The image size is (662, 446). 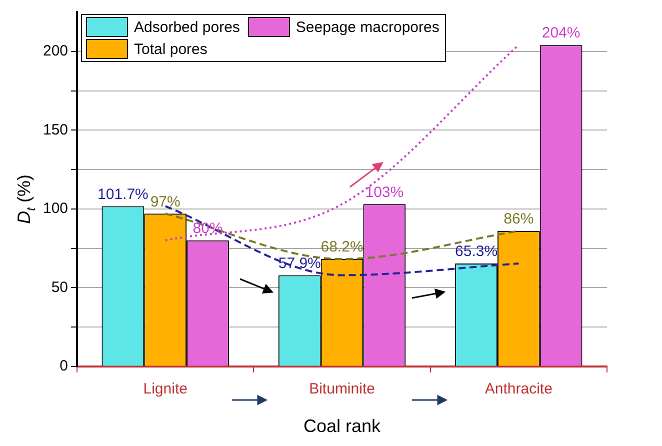 I want to click on data-label: 86%, so click(x=519, y=219).